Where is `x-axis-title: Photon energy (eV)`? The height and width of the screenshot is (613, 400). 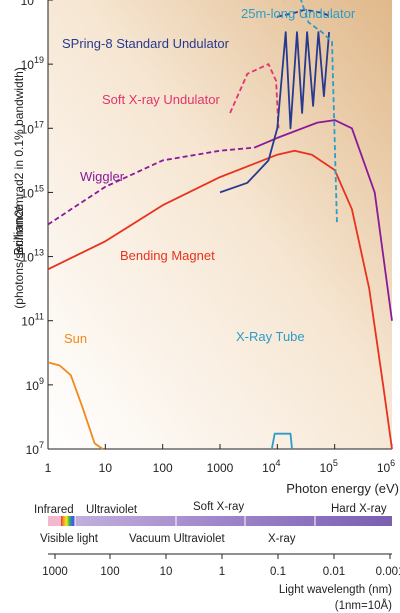 x-axis-title: Photon energy (eV) is located at coordinates (342, 488).